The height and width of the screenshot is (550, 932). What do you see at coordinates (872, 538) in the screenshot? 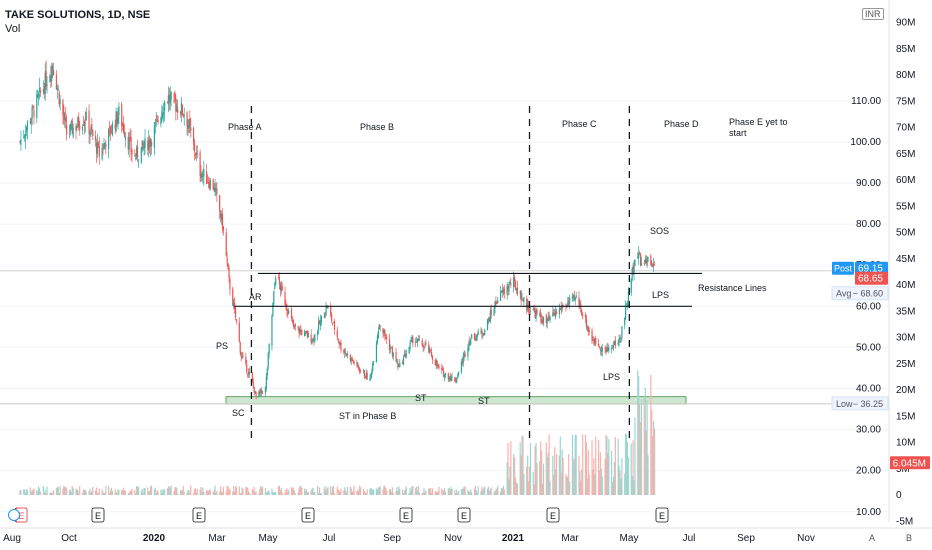
I see `auto-scale-button: A` at bounding box center [872, 538].